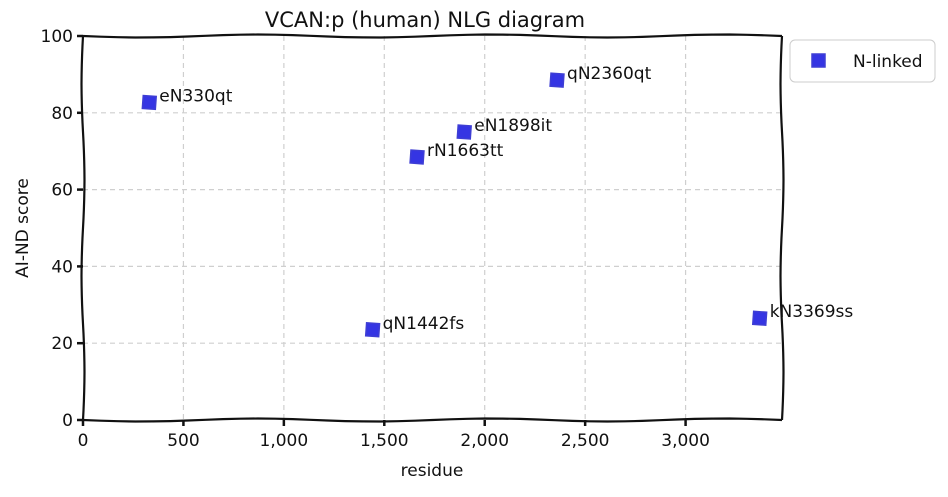 This screenshot has height=497, width=948. Describe the element at coordinates (432, 36) in the screenshot. I see `frame-top` at that location.